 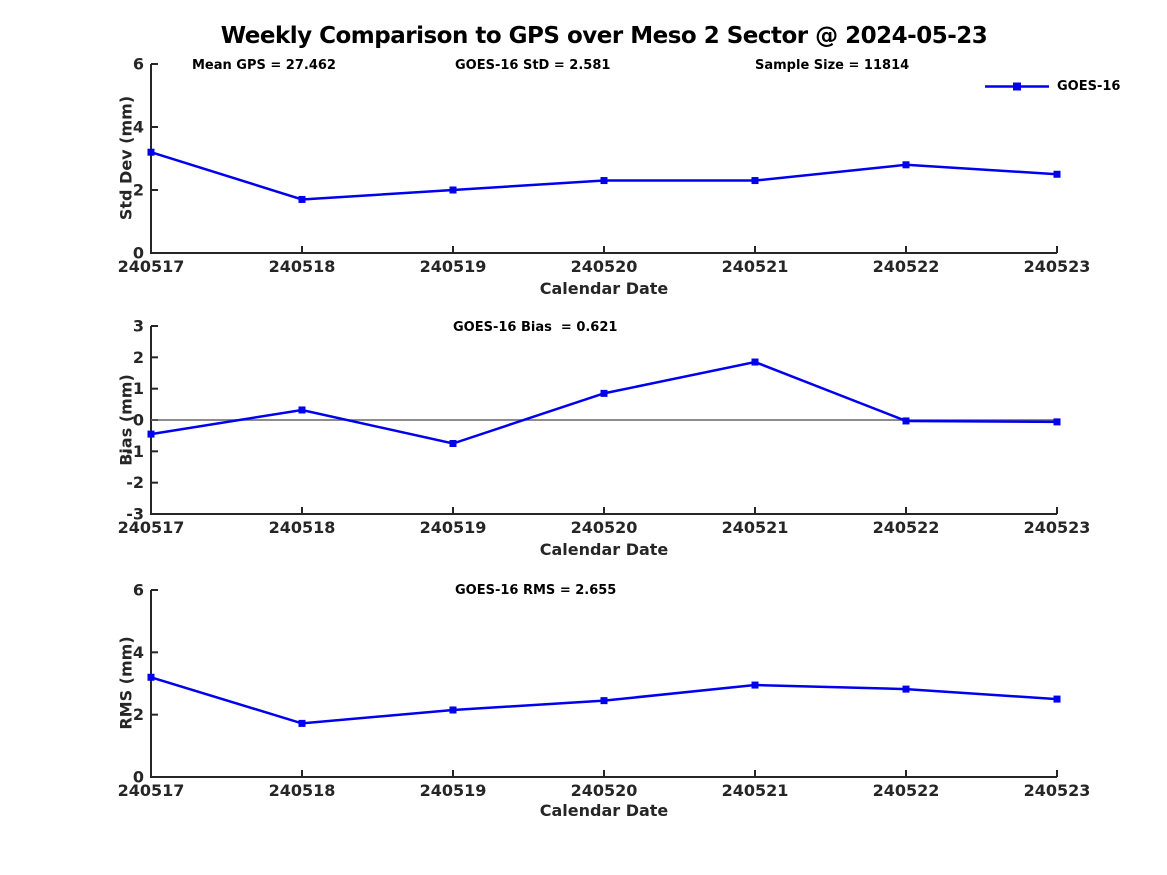 What do you see at coordinates (536, 590) in the screenshot?
I see `annotation-goes16-rms: GOES-16 RMS = 2.655` at bounding box center [536, 590].